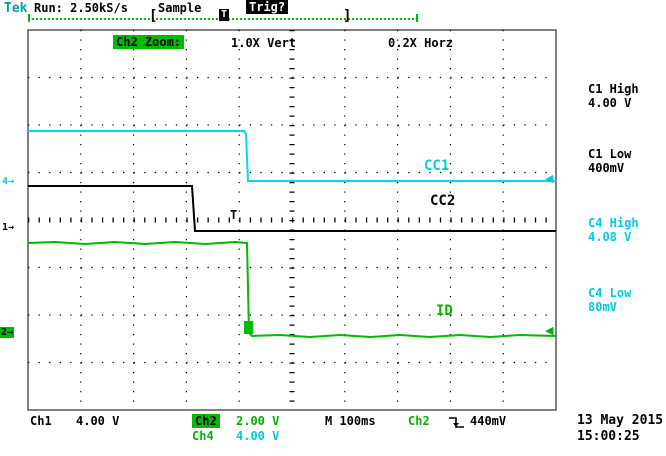 The width and height of the screenshot is (666, 456). I want to click on trigger-time-marker: T, so click(234, 215).